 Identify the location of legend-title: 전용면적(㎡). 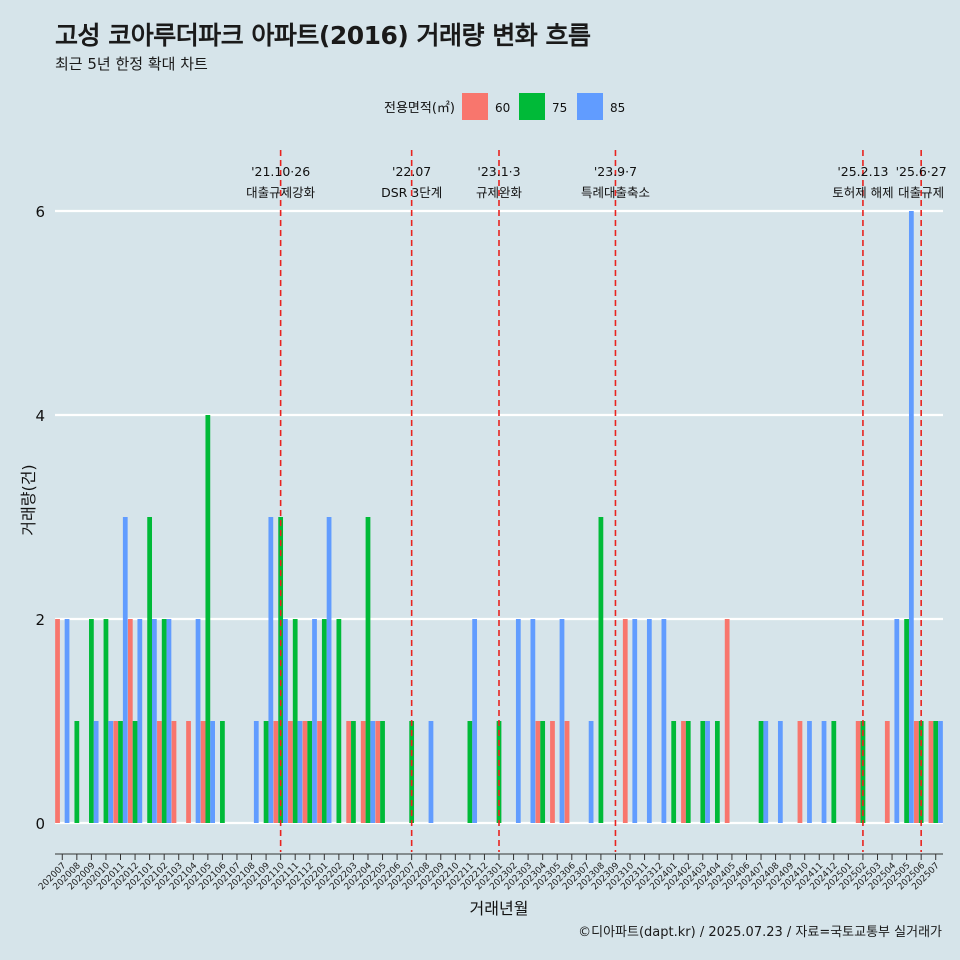
(419, 108).